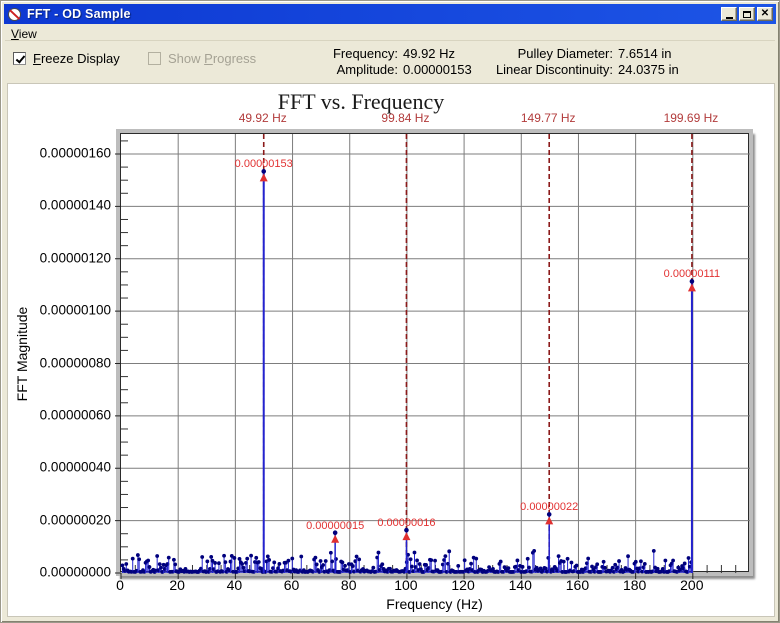  I want to click on x-tick-label: 160, so click(577, 585).